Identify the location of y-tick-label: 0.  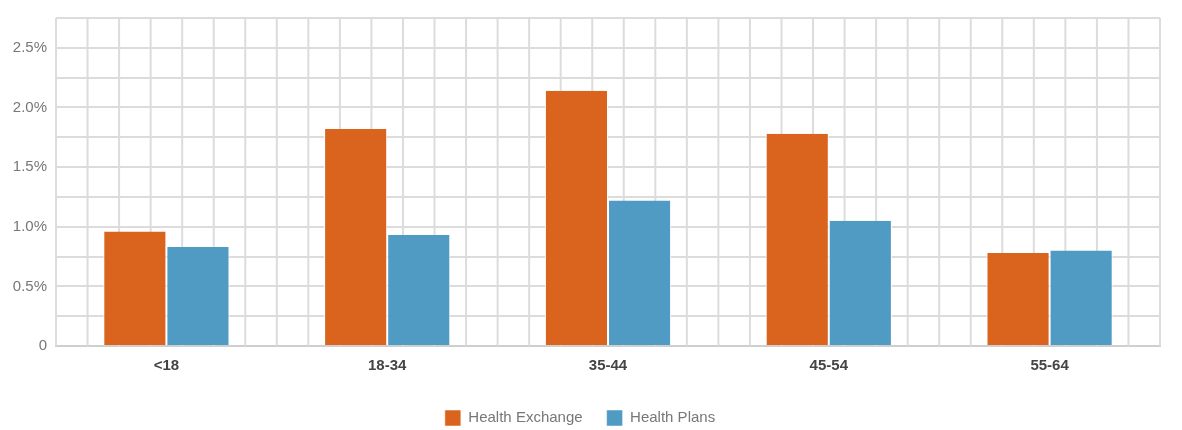
(42, 345).